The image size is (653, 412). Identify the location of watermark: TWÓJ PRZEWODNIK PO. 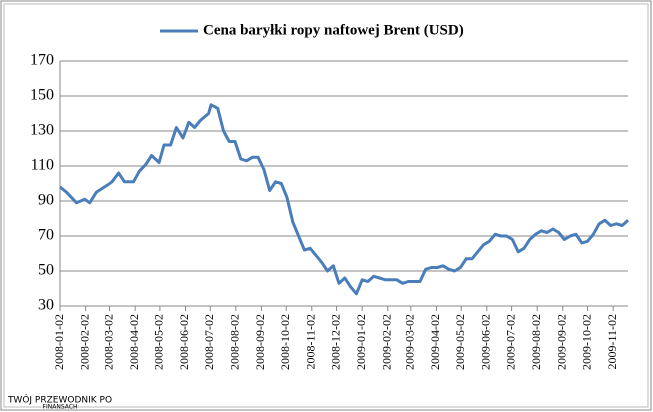
(59, 400).